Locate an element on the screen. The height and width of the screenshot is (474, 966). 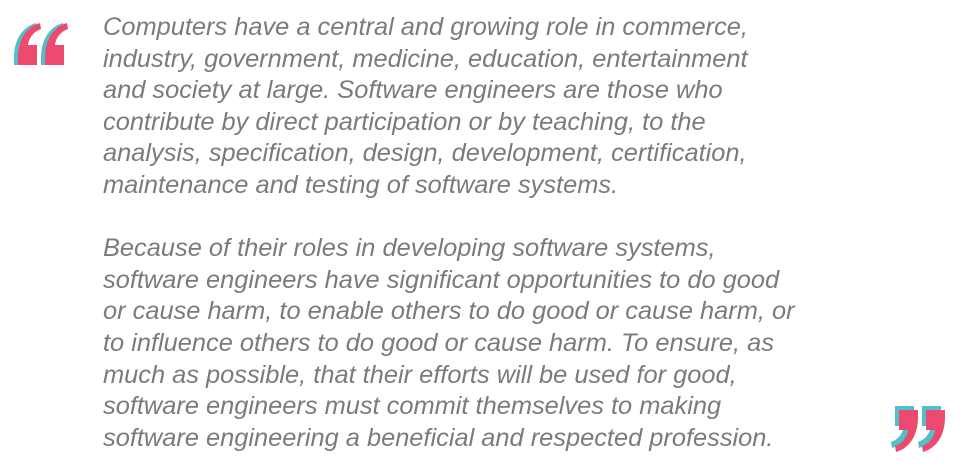
open-quote-left-pink is located at coordinates (29, 44).